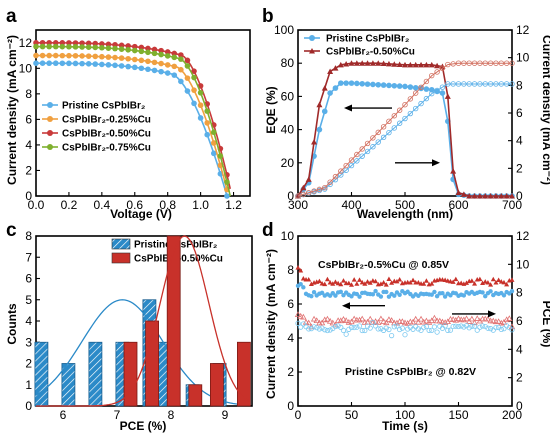 This screenshot has width=550, height=439. What do you see at coordinates (519, 196) in the screenshot?
I see `panel-b-ytick-right-label: 0` at bounding box center [519, 196].